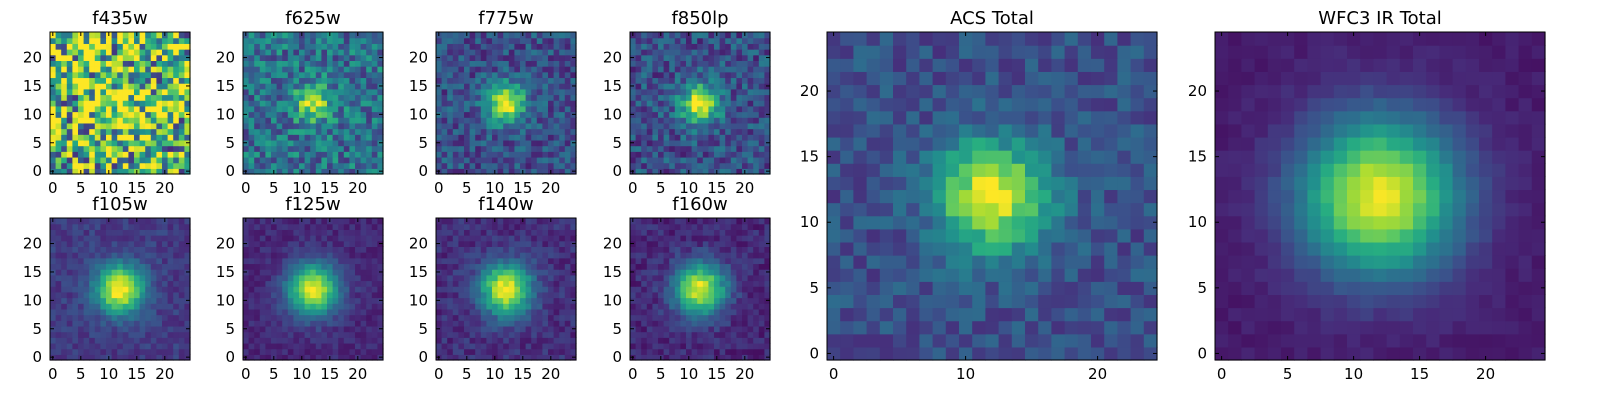  What do you see at coordinates (612, 86) in the screenshot?
I see `y-tick-label: 15` at bounding box center [612, 86].